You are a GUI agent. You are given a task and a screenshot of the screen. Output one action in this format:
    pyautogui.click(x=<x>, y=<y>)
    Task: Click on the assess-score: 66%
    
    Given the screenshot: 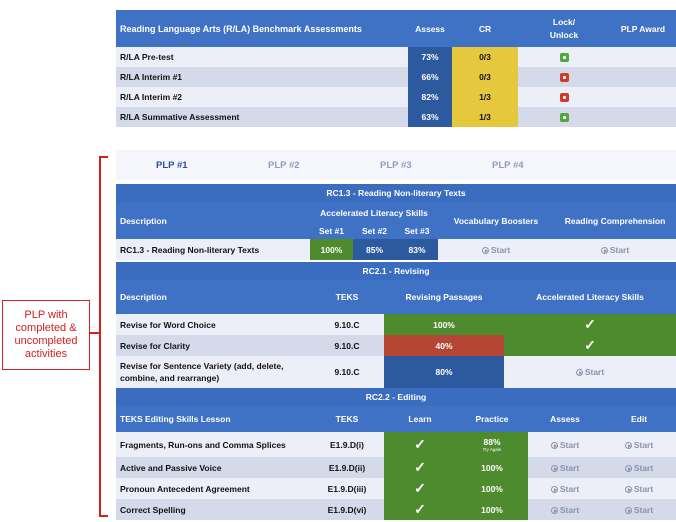 What is the action you would take?
    pyautogui.click(x=430, y=77)
    